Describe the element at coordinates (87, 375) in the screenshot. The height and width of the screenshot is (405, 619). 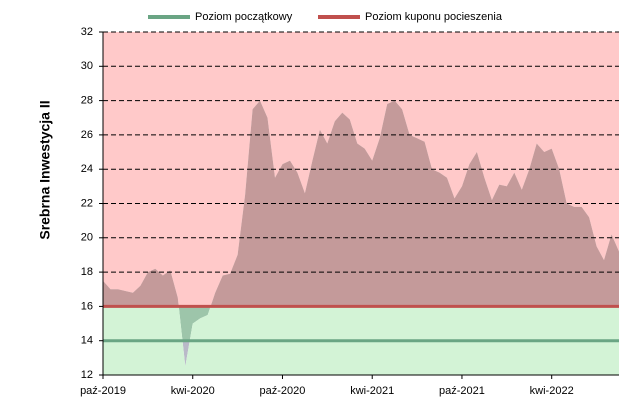
I see `y-tick-label: 12` at that location.